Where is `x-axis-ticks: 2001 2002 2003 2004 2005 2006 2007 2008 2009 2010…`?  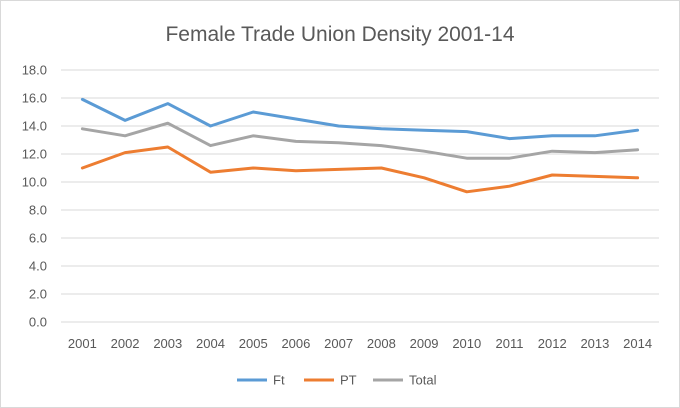 x-axis-ticks: 2001 2002 2003 2004 2005 2006 2007 2008 2009 2010… is located at coordinates (360, 343).